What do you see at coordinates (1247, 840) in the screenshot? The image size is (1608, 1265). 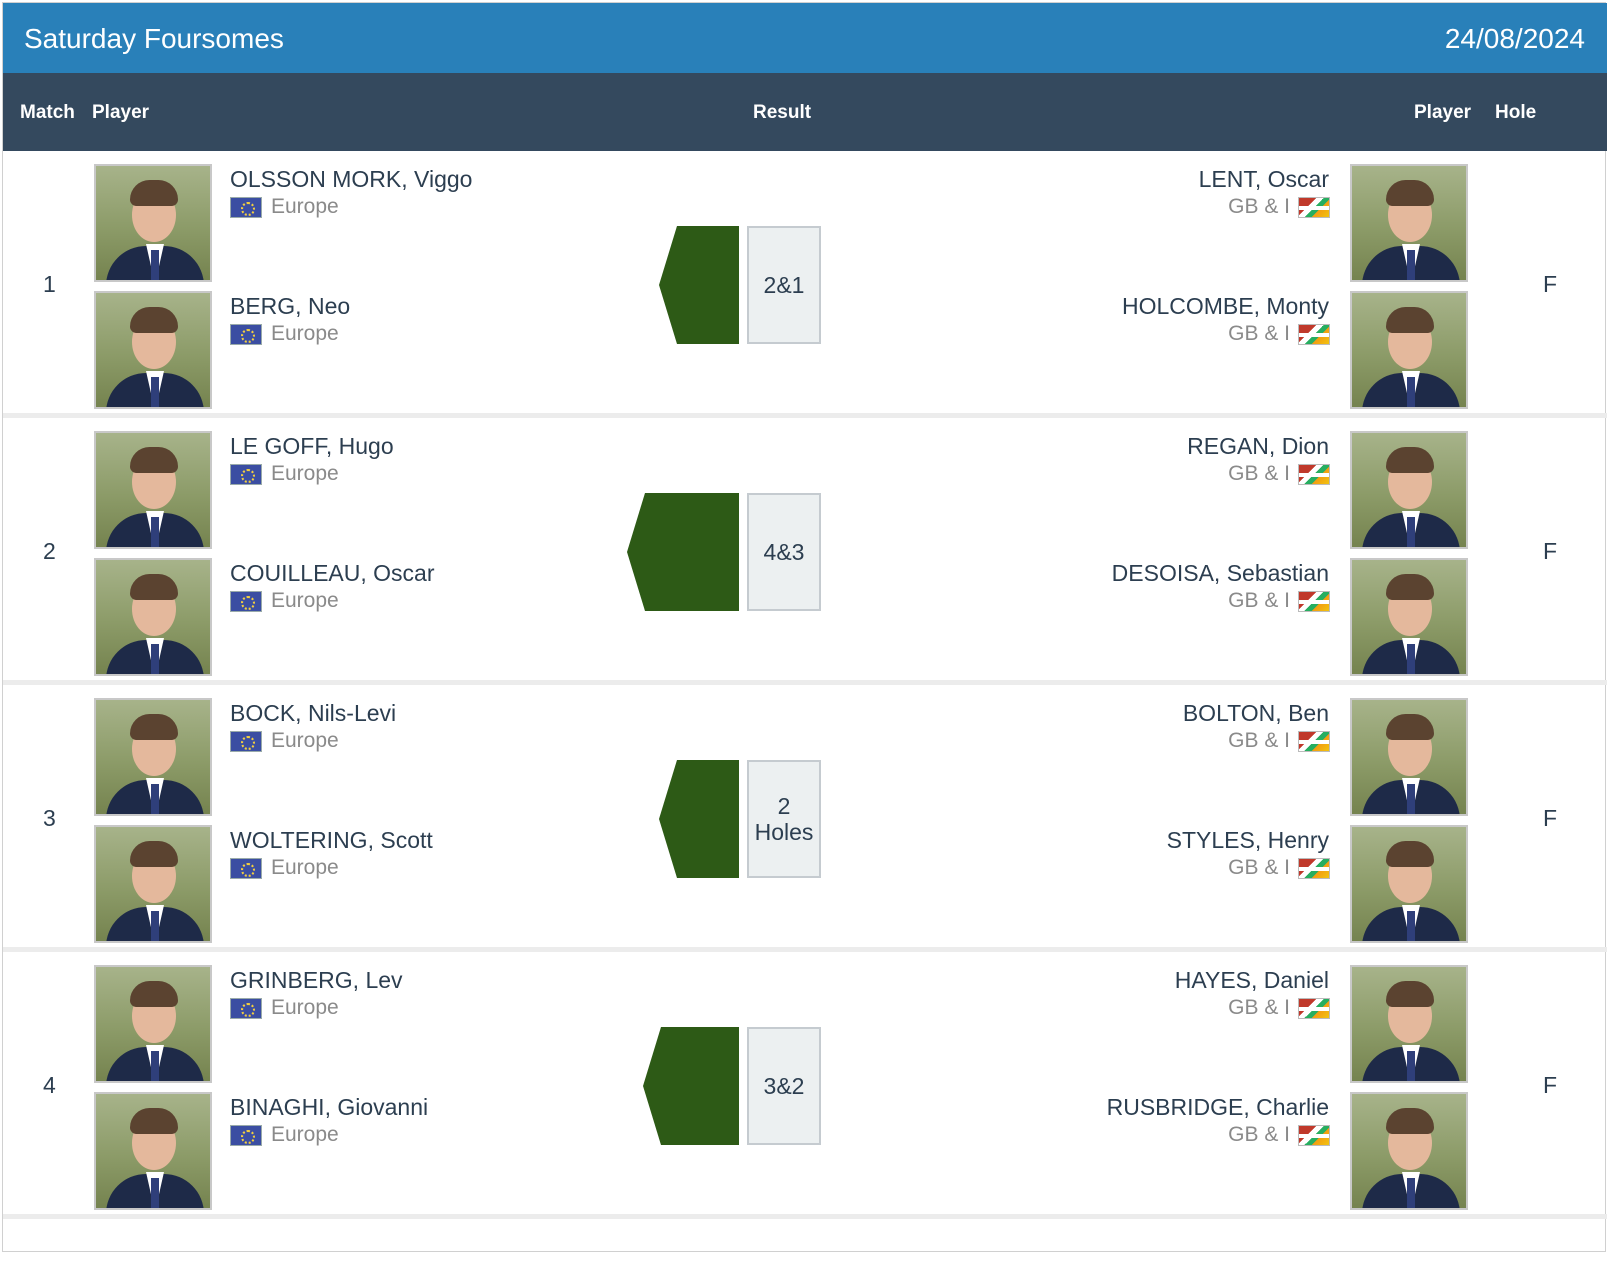 I see `player-name-right: STYLES, Henry` at bounding box center [1247, 840].